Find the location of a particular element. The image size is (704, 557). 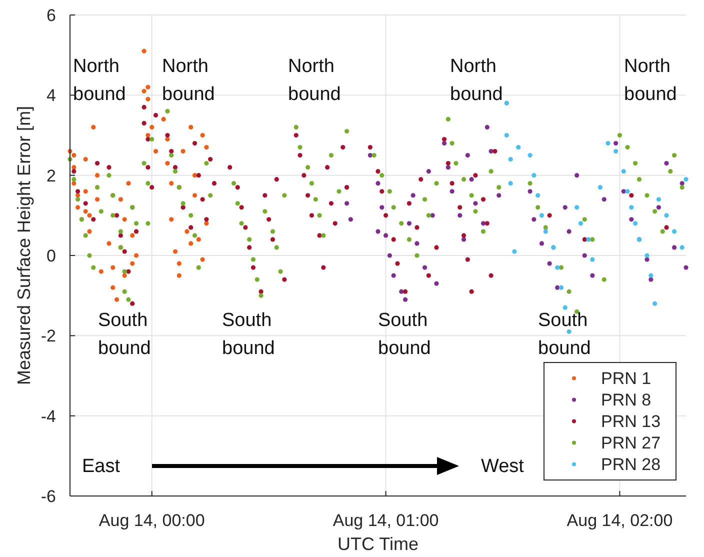

y-tick-label: 0 is located at coordinates (51, 256).